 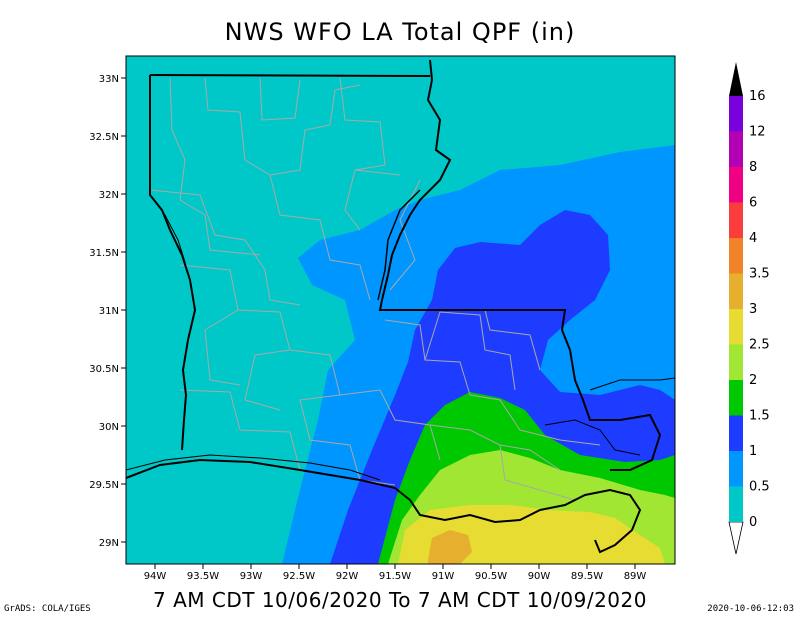 I want to click on colorbar-label: 16, so click(x=757, y=96).